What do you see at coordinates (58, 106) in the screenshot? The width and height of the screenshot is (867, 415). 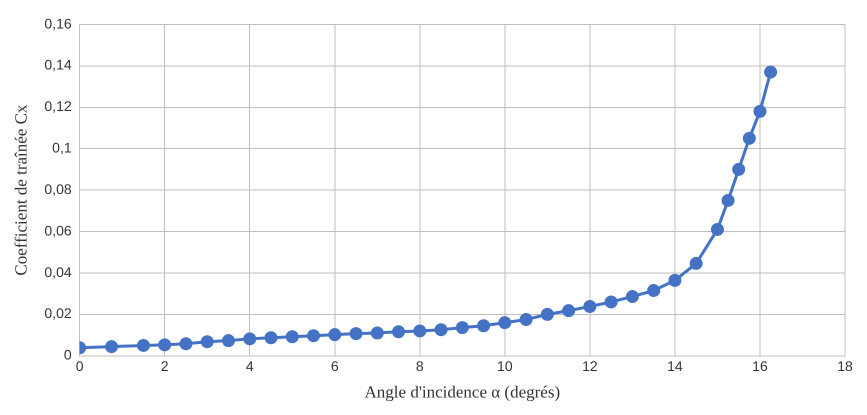 I see `y-tick-label: 0,12` at bounding box center [58, 106].